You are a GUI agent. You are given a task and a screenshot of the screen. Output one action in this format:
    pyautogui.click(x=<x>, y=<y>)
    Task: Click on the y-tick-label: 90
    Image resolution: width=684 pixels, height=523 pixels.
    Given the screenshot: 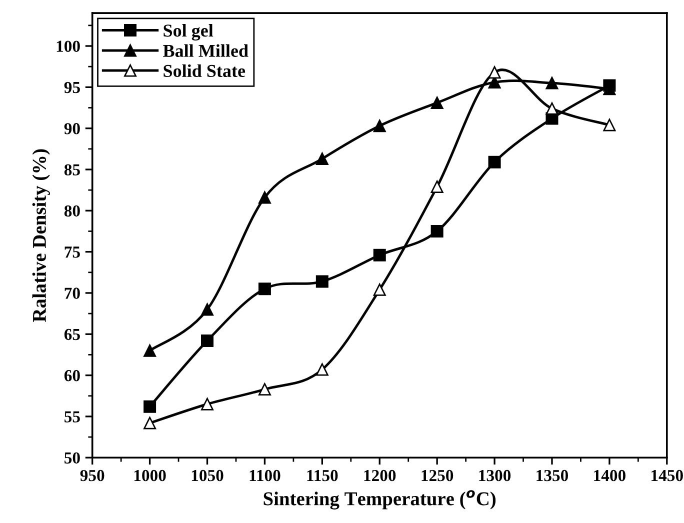 What is the action you would take?
    pyautogui.click(x=72, y=128)
    